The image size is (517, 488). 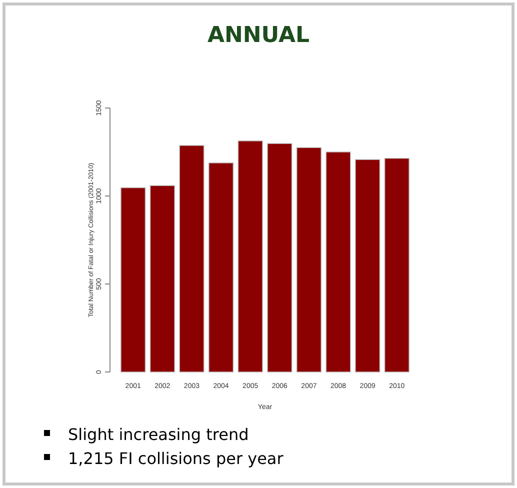 I want to click on text: 1,215 FI collisions per year, so click(x=176, y=458).